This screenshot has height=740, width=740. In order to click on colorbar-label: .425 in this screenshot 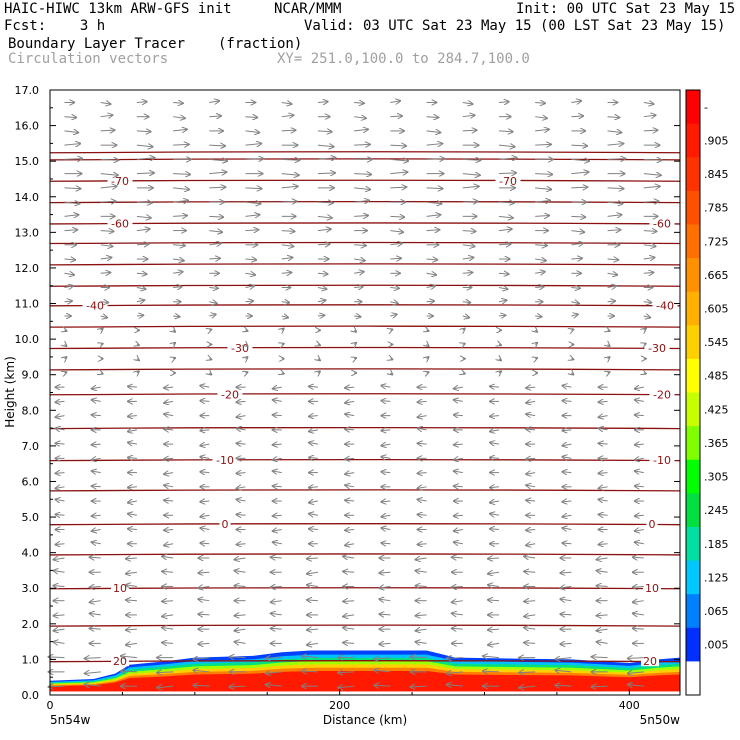, I will do `click(716, 409)`.